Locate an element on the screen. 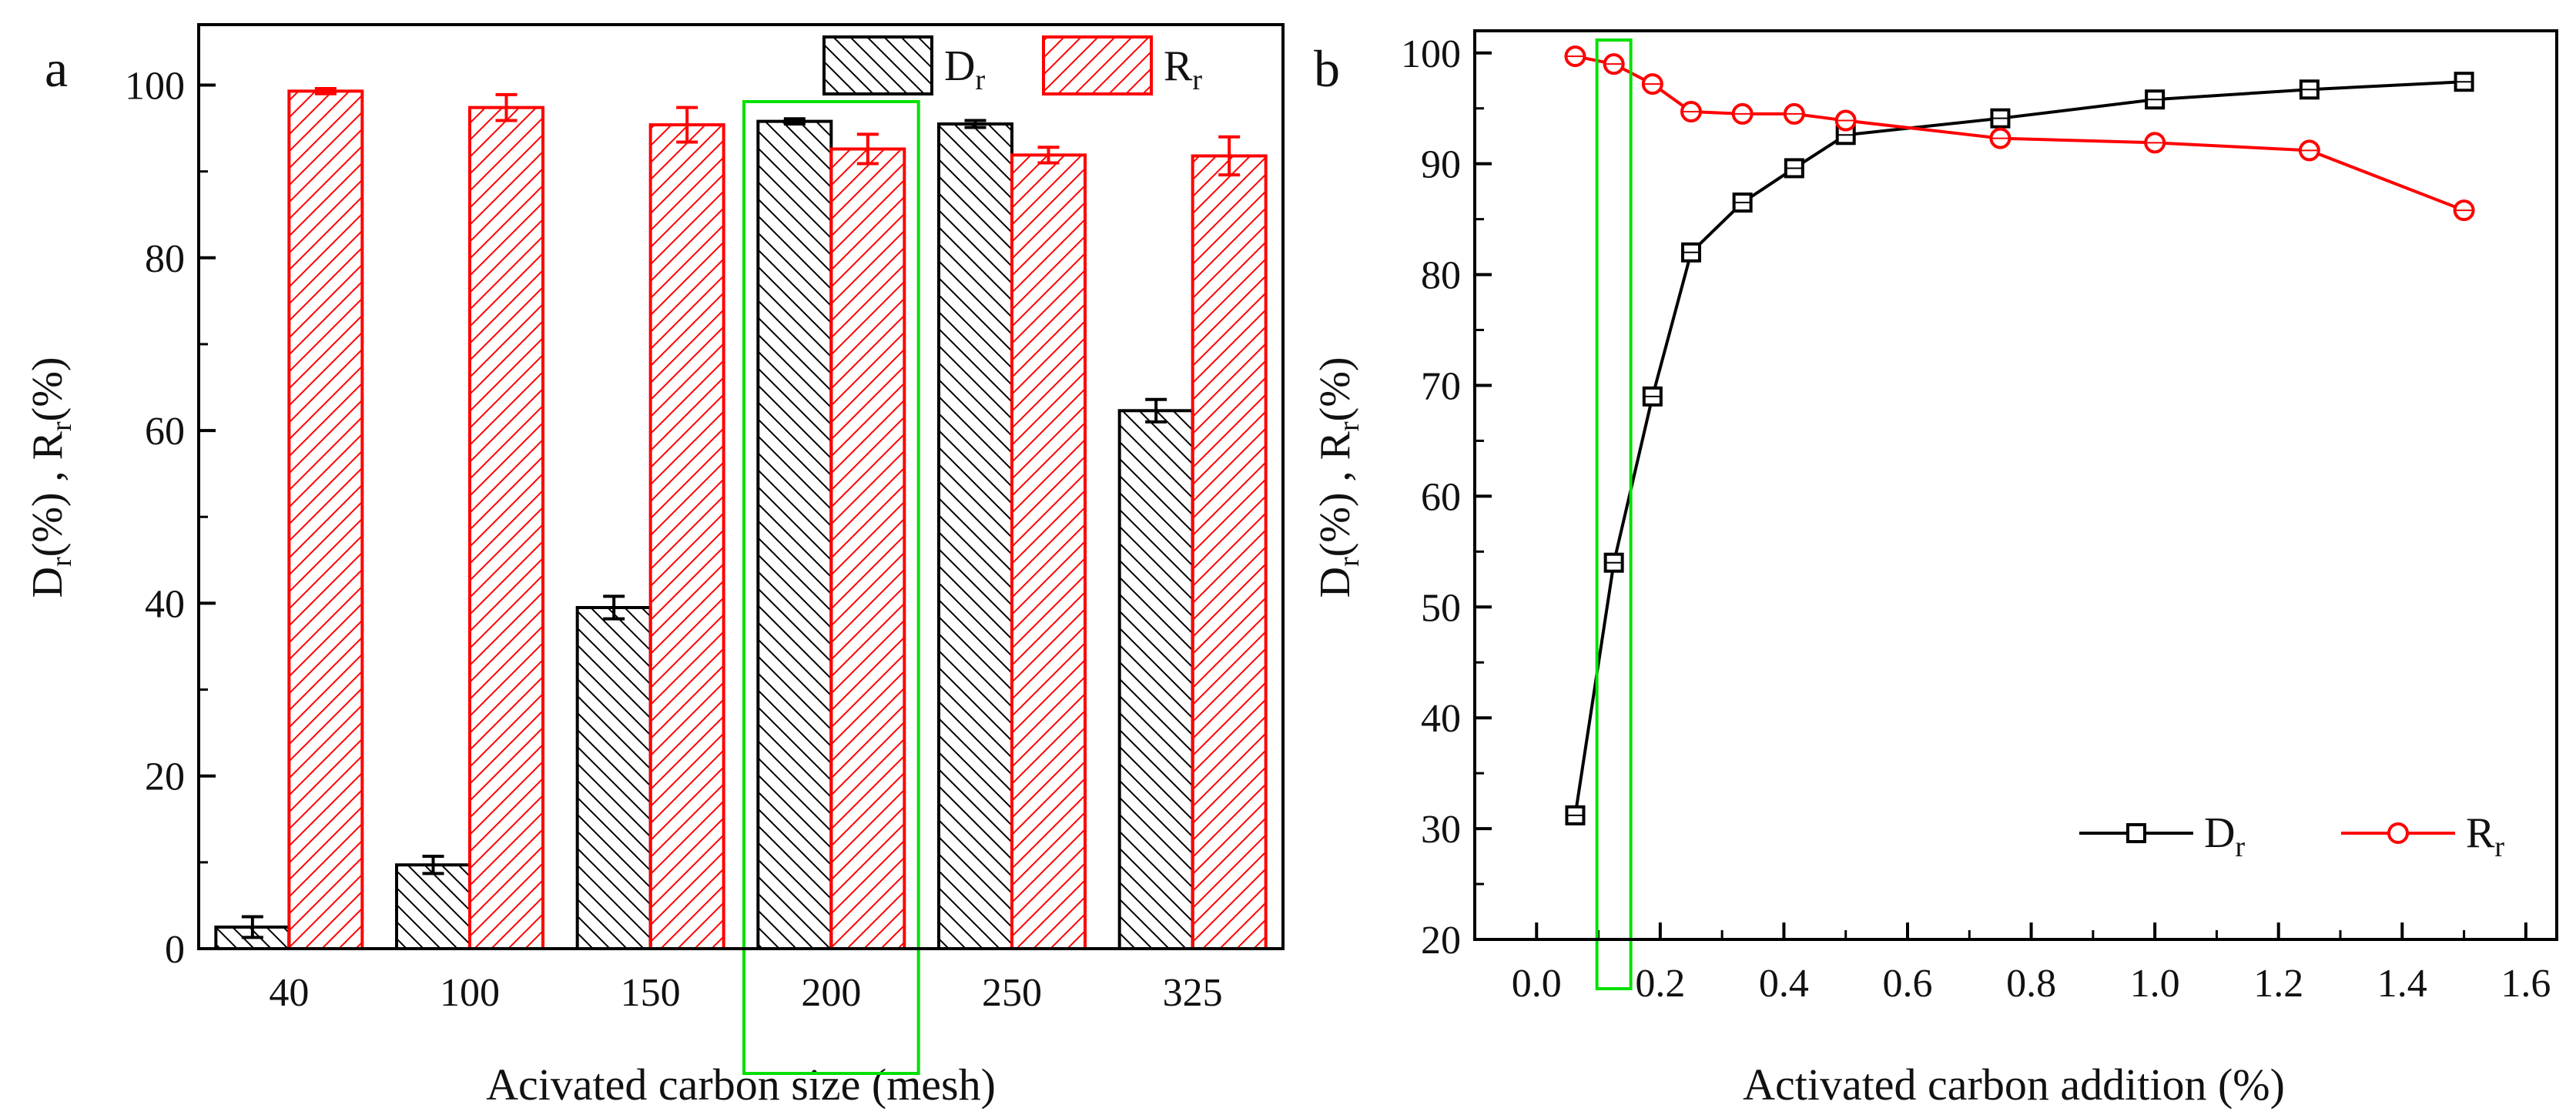 The image size is (2576, 1115). panel-a-y-axis-title: Dr(%) , Rr(%) is located at coordinates (51, 478).